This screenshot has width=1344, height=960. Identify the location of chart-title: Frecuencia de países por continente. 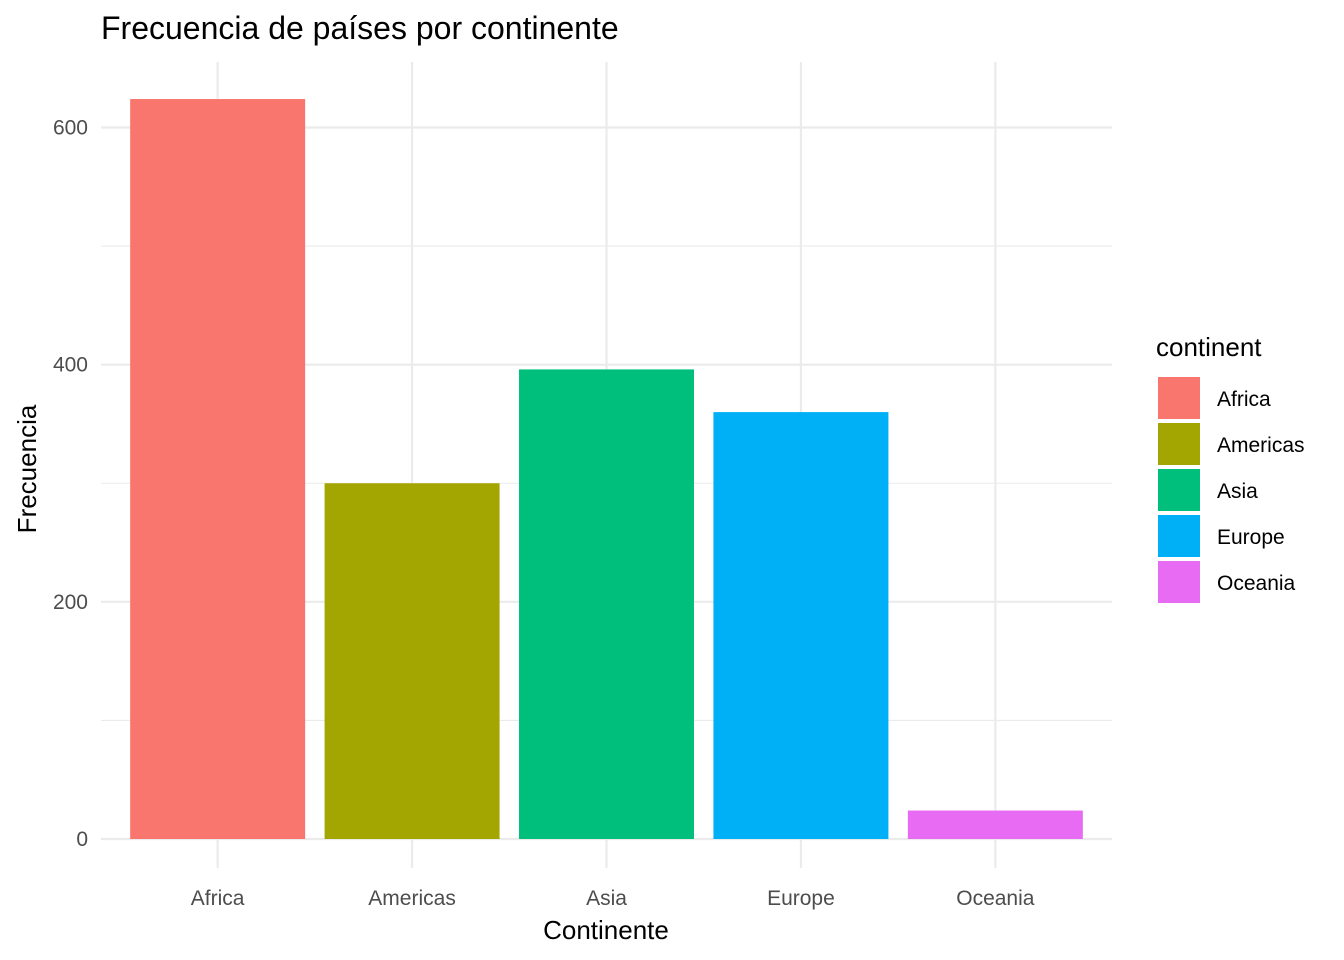
(360, 28).